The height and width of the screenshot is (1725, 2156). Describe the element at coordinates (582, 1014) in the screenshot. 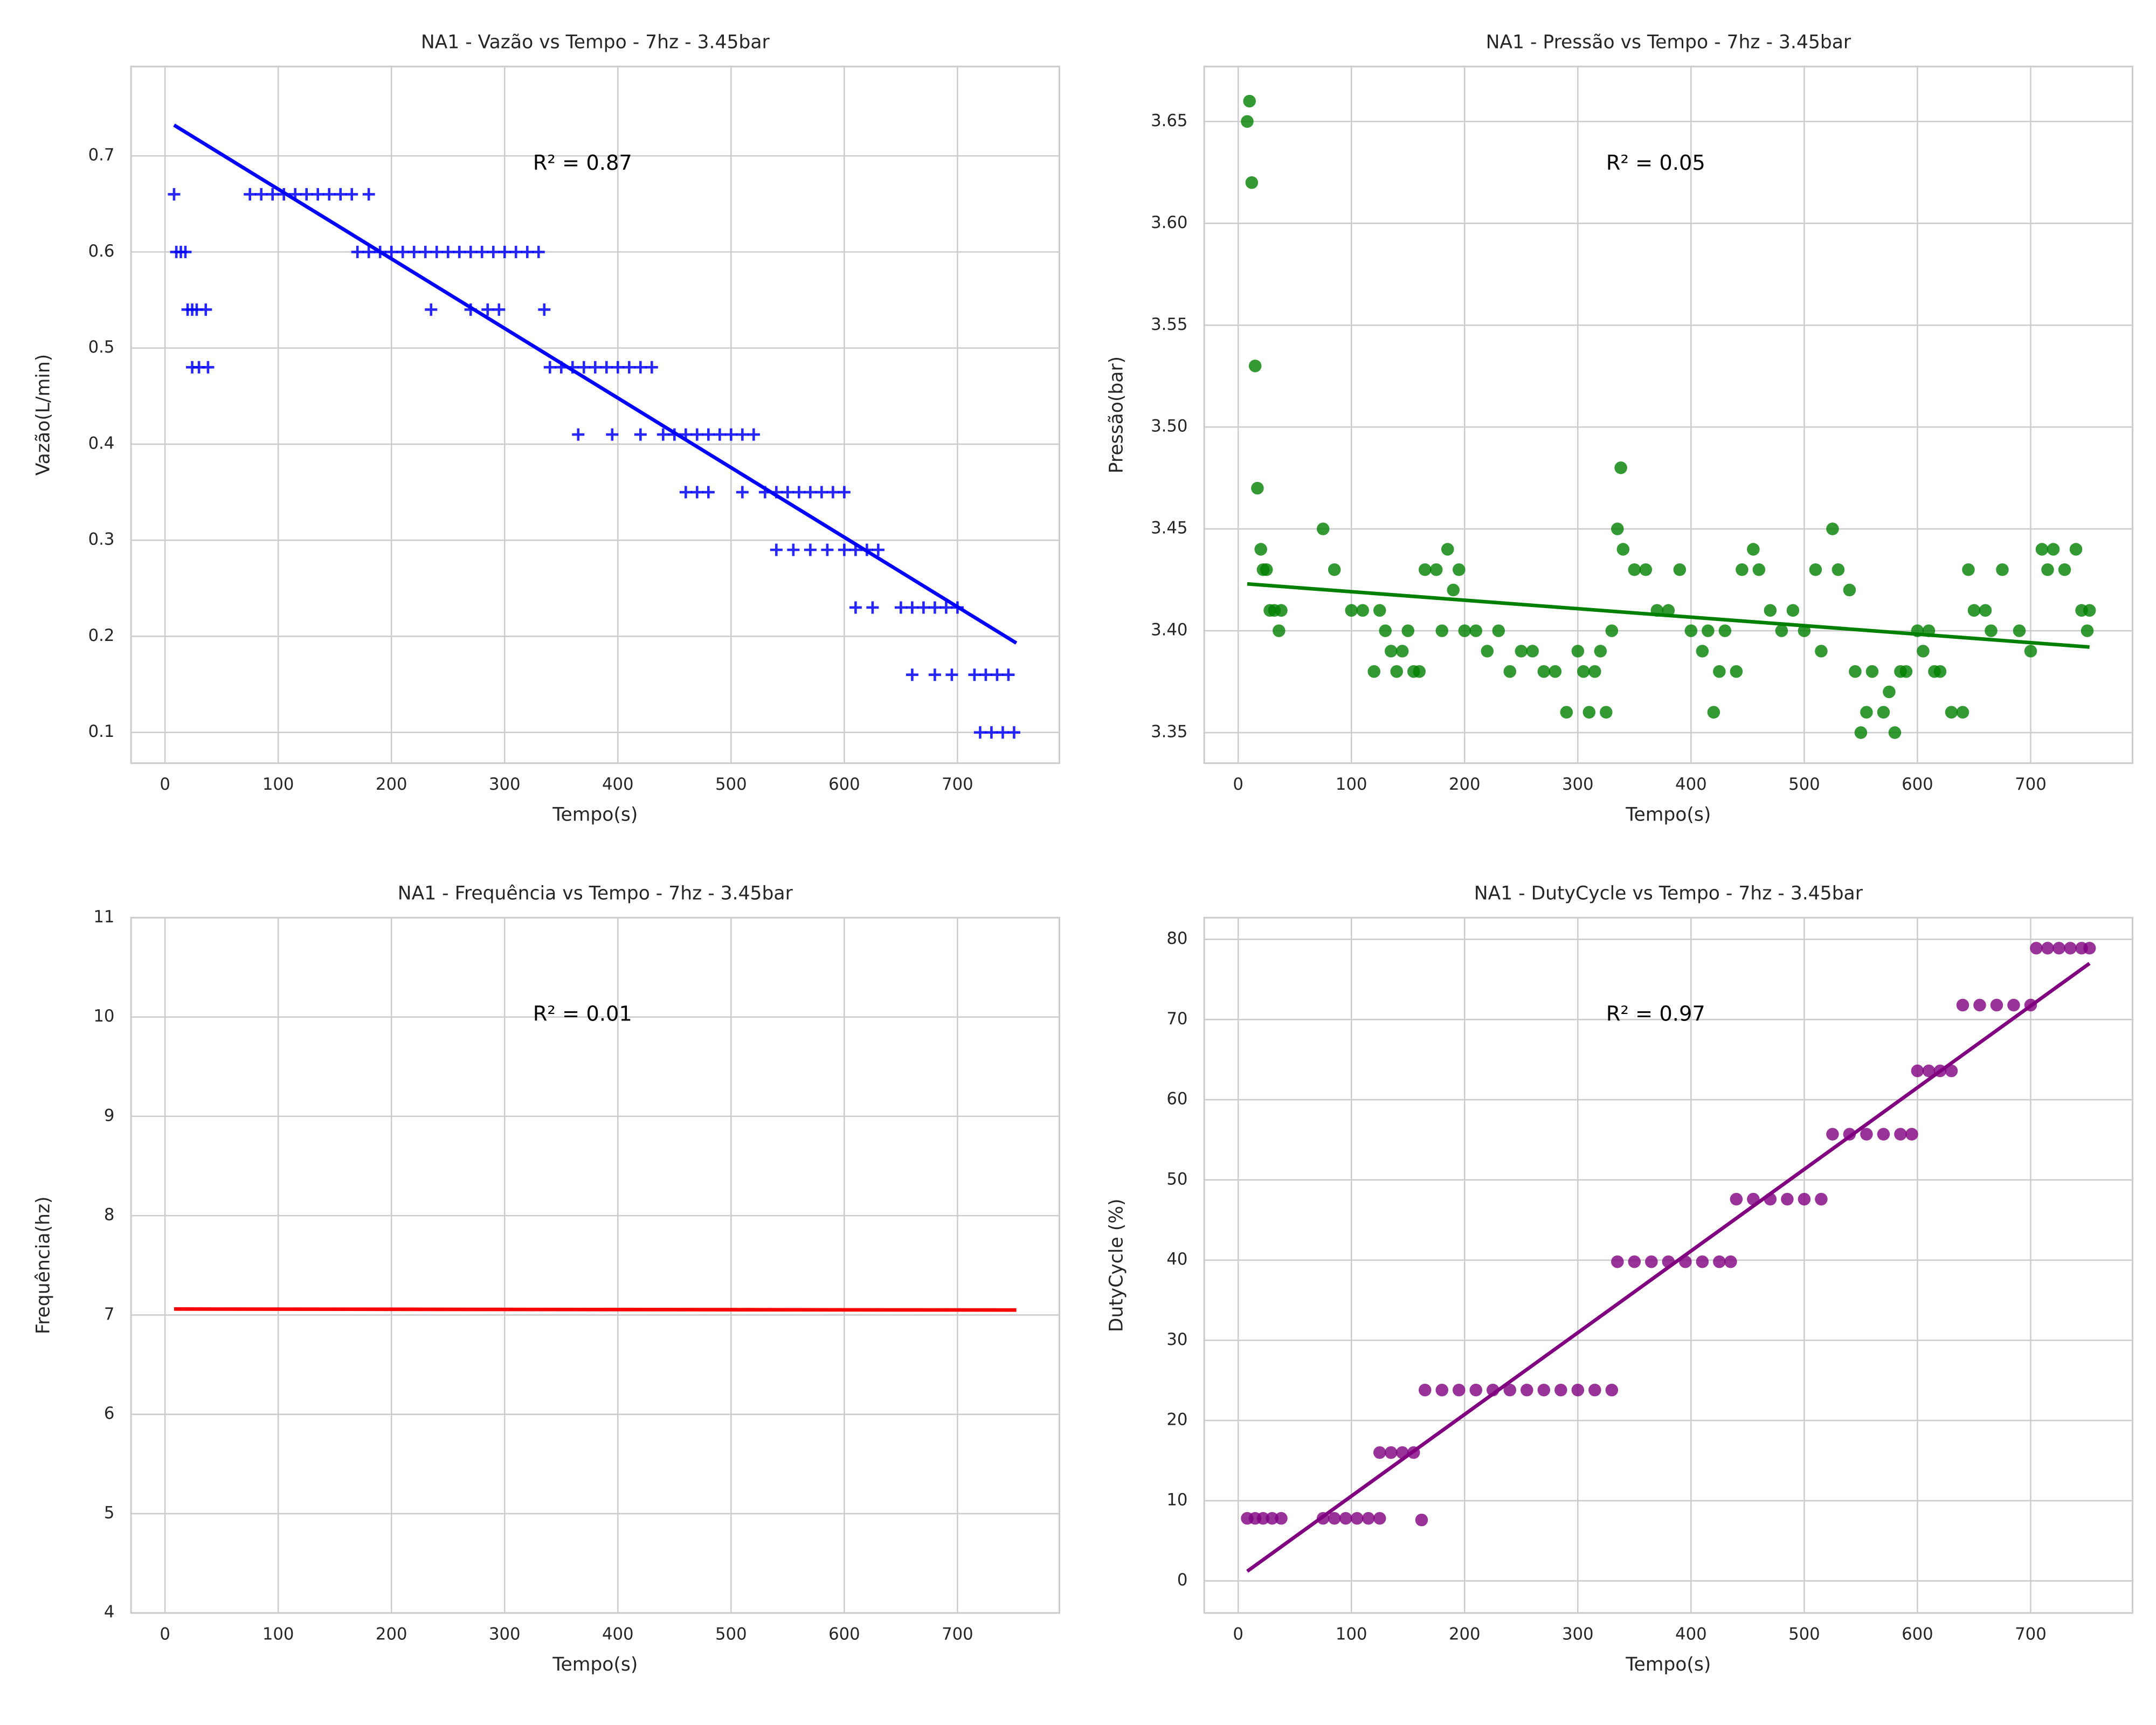

I see `r2-annotation: R² = 0.01` at that location.